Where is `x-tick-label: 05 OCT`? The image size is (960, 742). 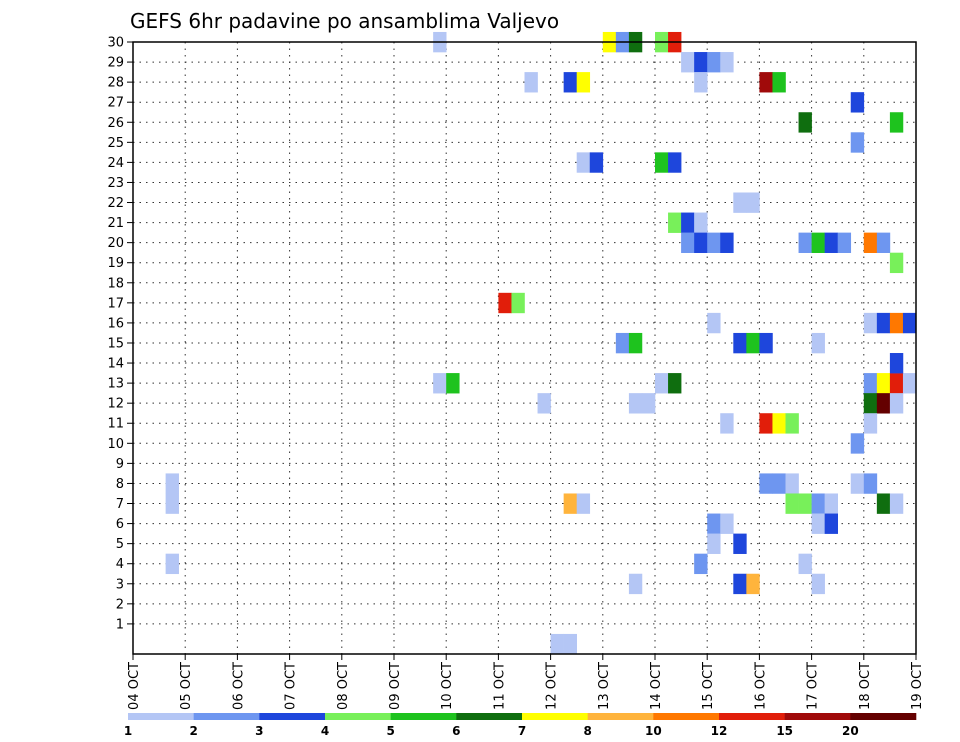 x-tick-label: 05 OCT is located at coordinates (186, 686).